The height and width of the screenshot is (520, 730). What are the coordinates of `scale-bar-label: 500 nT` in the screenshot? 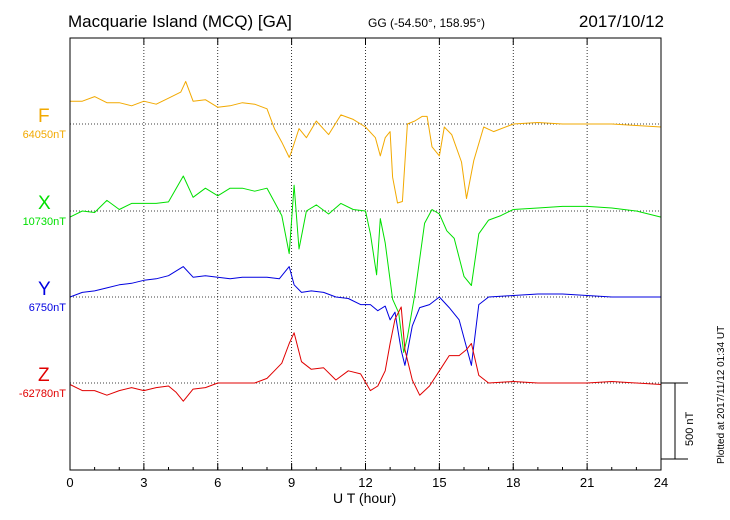 It's located at (690, 428).